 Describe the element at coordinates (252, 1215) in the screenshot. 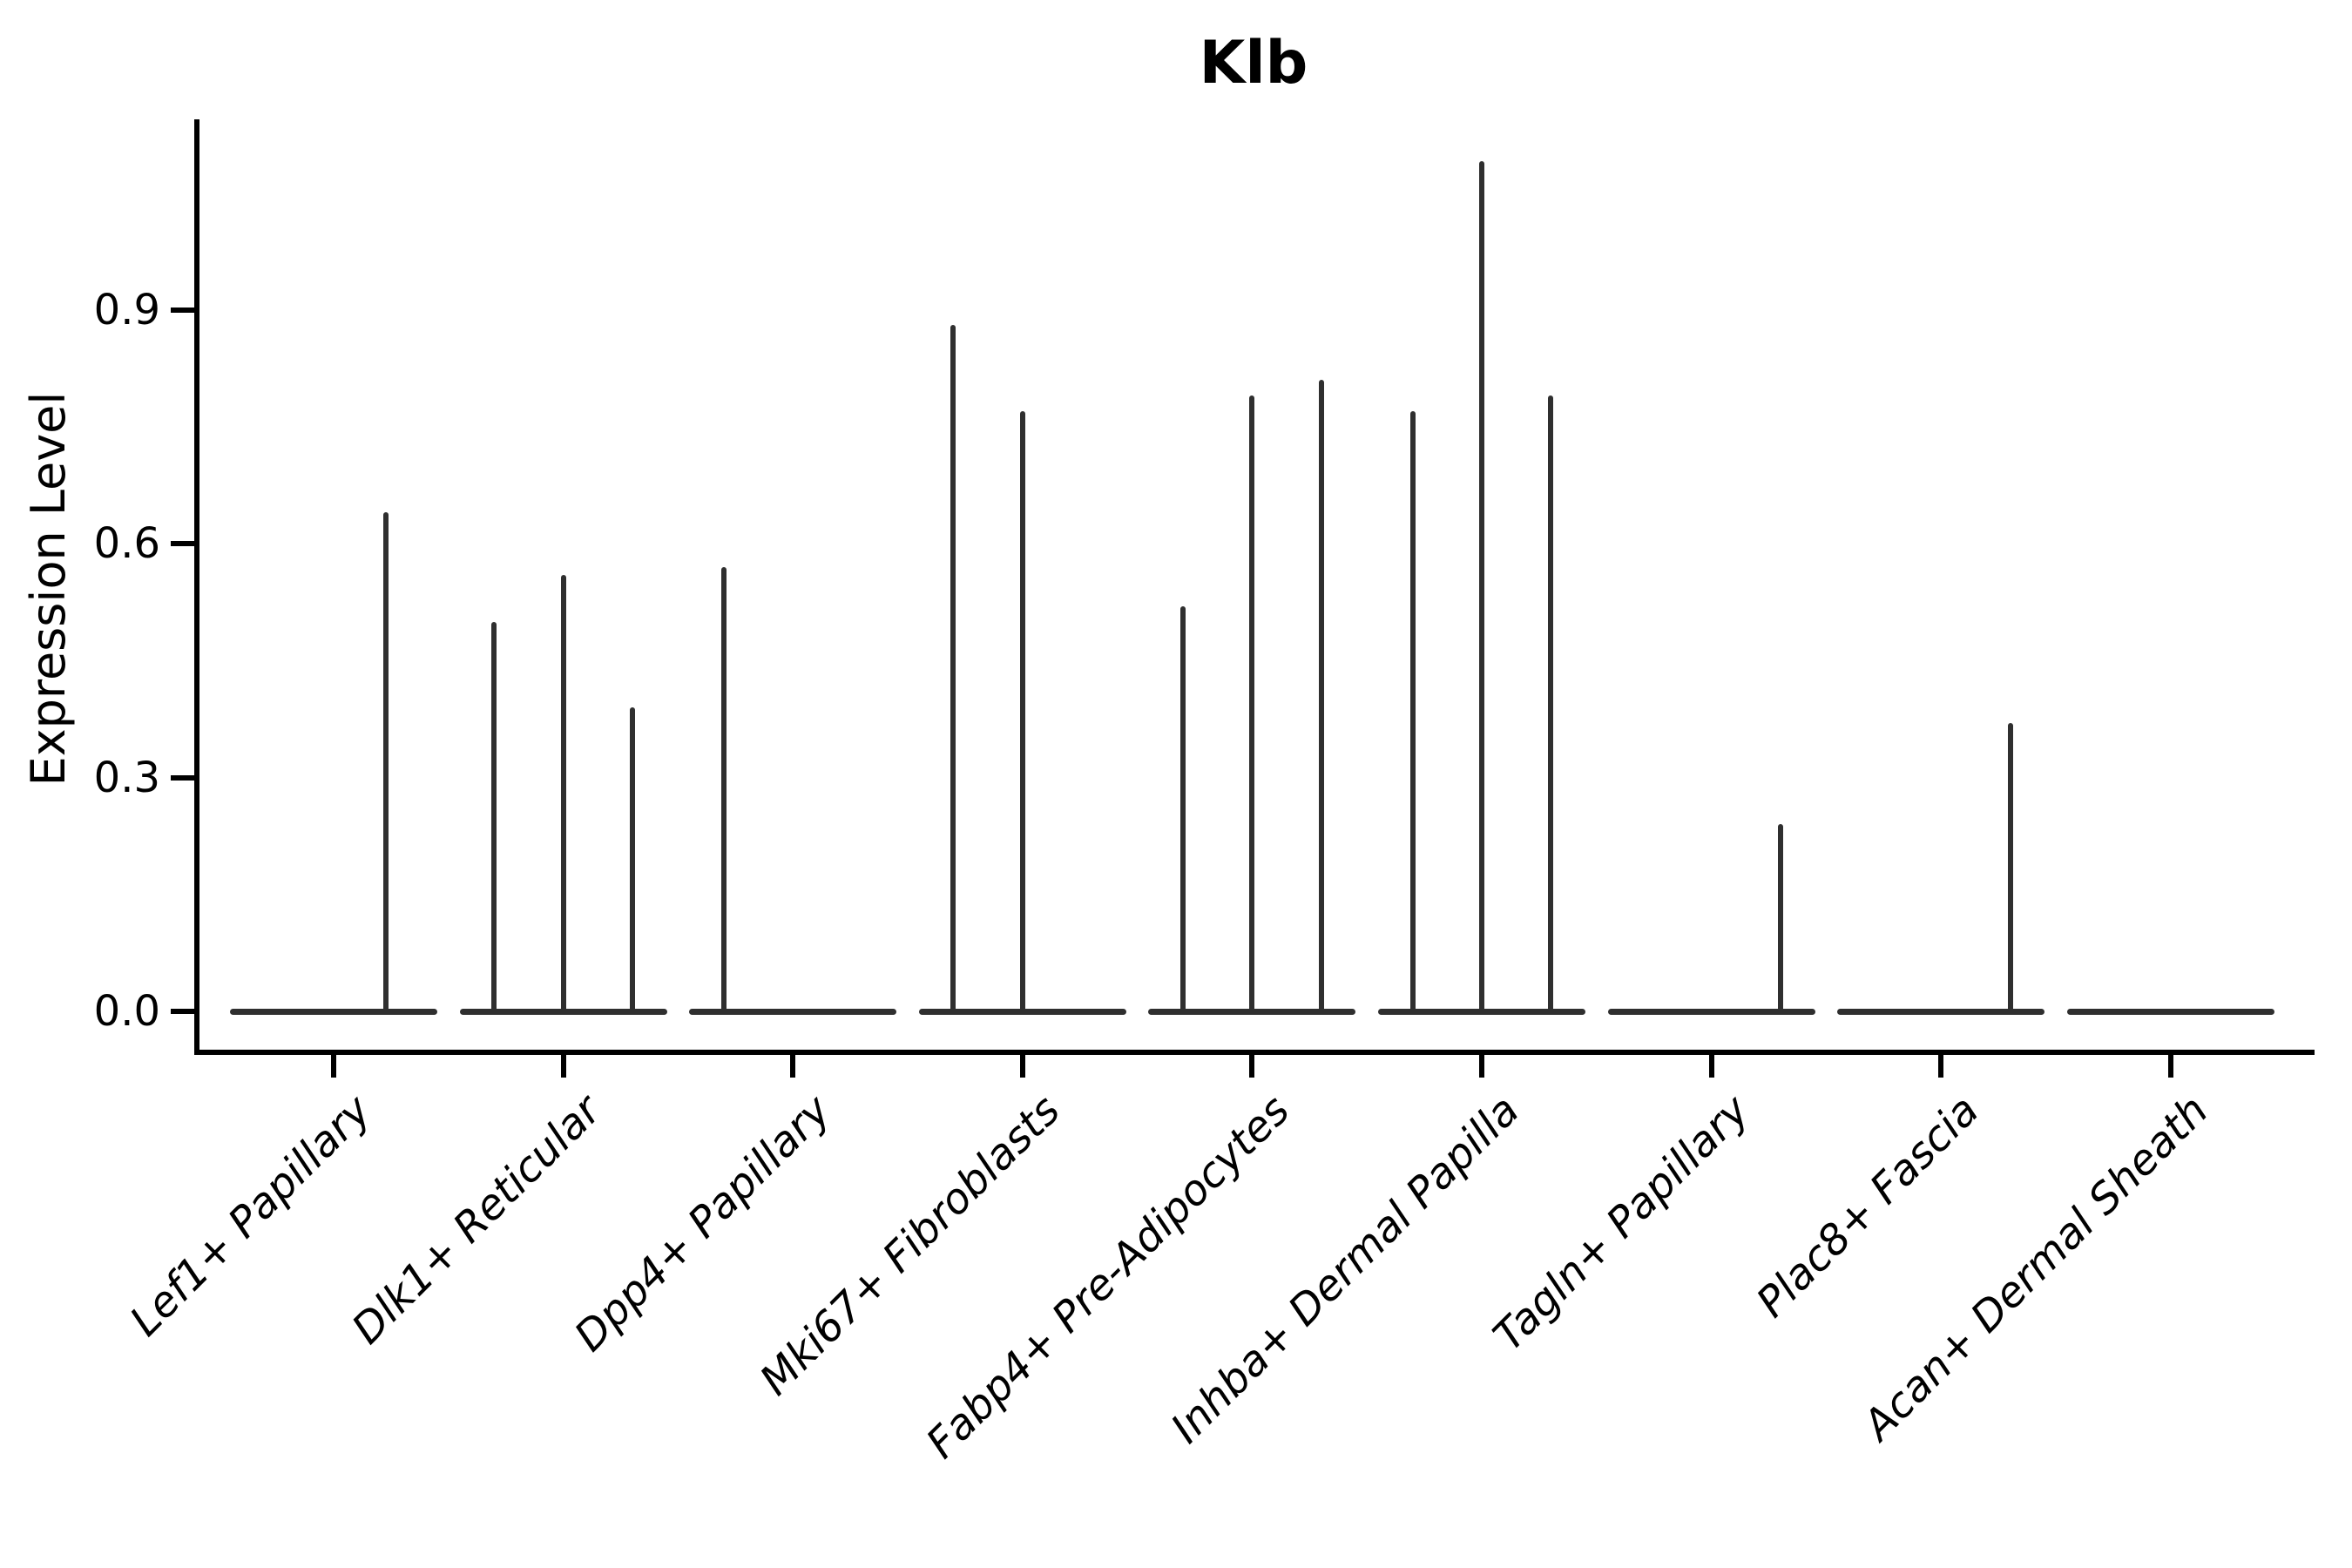

I see `x-tick-label: Lef1+ Papillary` at that location.